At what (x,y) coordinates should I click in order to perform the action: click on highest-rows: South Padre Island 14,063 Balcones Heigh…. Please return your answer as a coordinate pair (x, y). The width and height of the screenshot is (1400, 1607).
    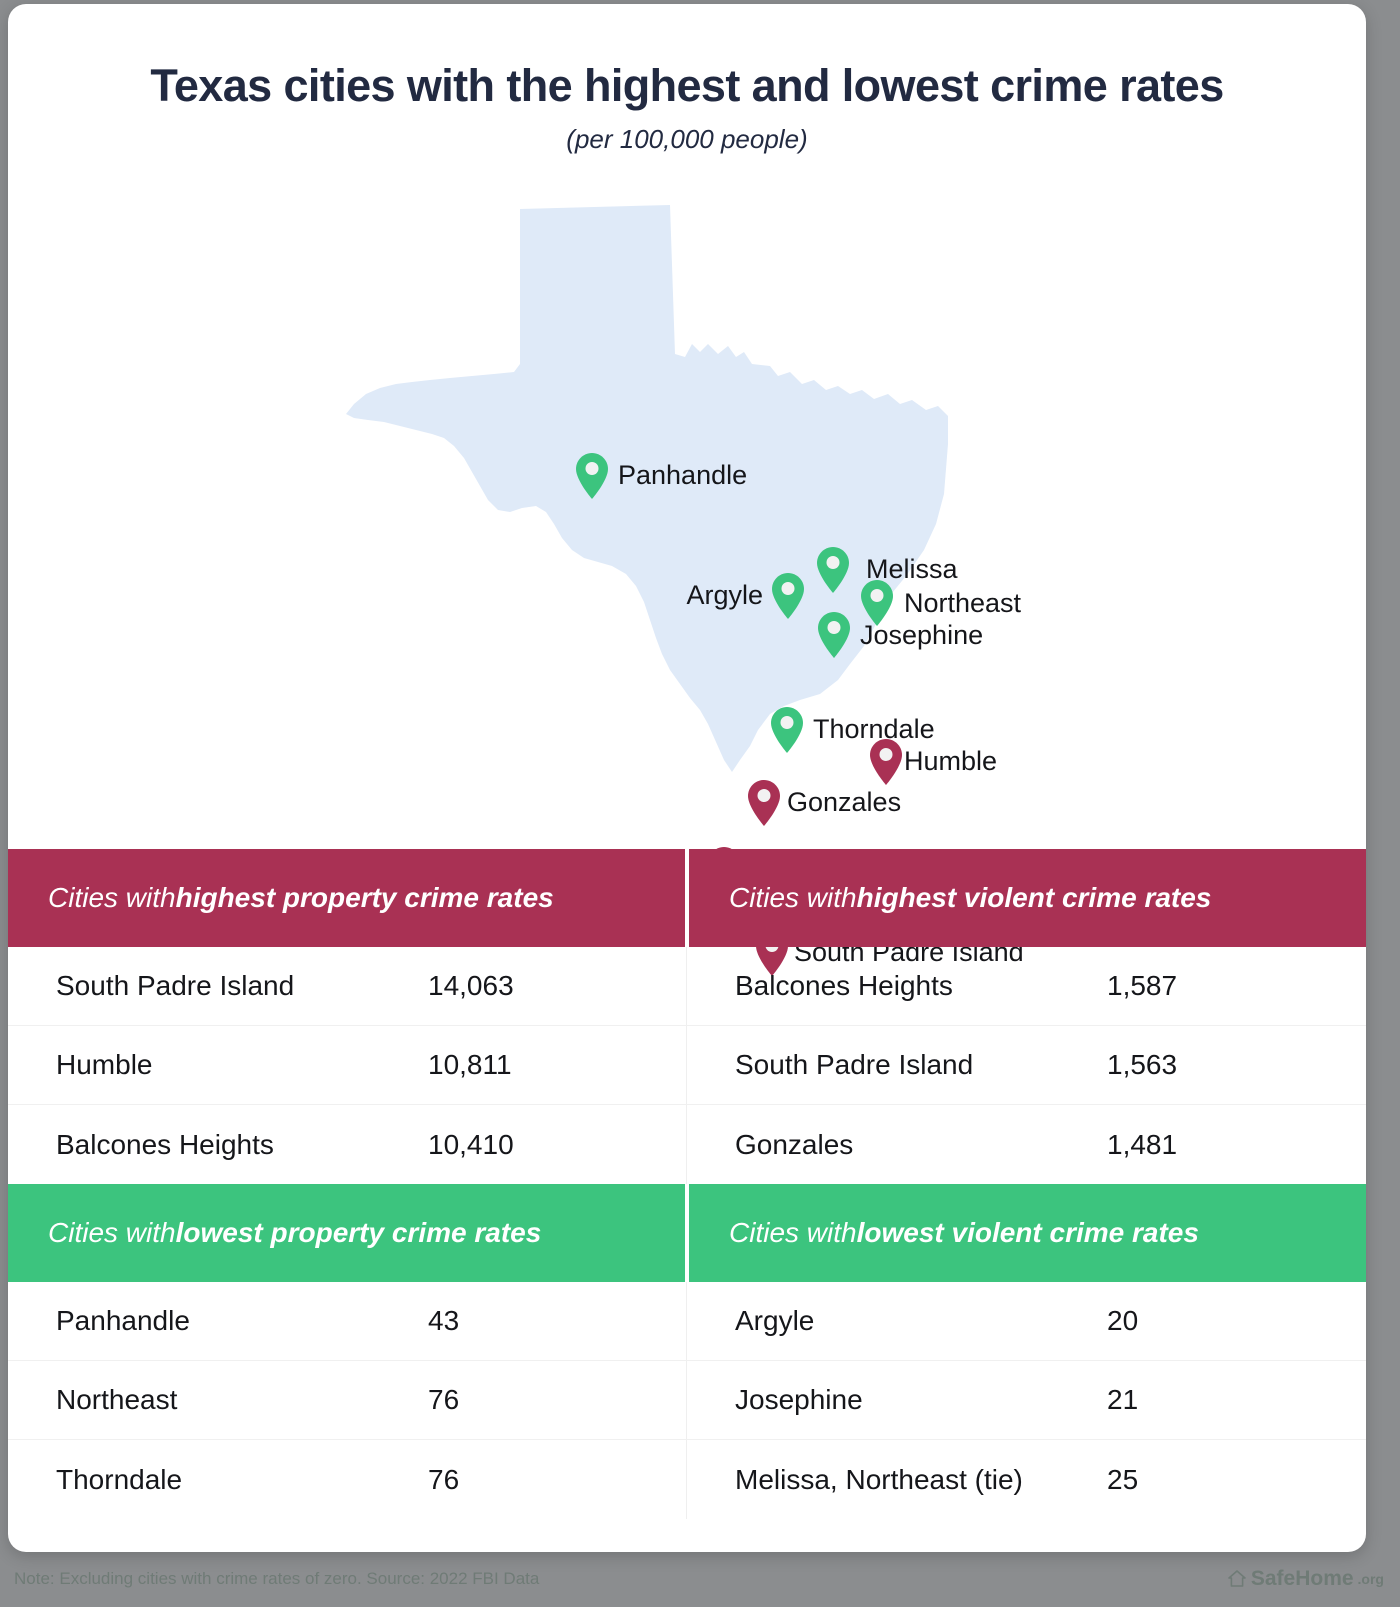
    Looking at the image, I should click on (687, 1065).